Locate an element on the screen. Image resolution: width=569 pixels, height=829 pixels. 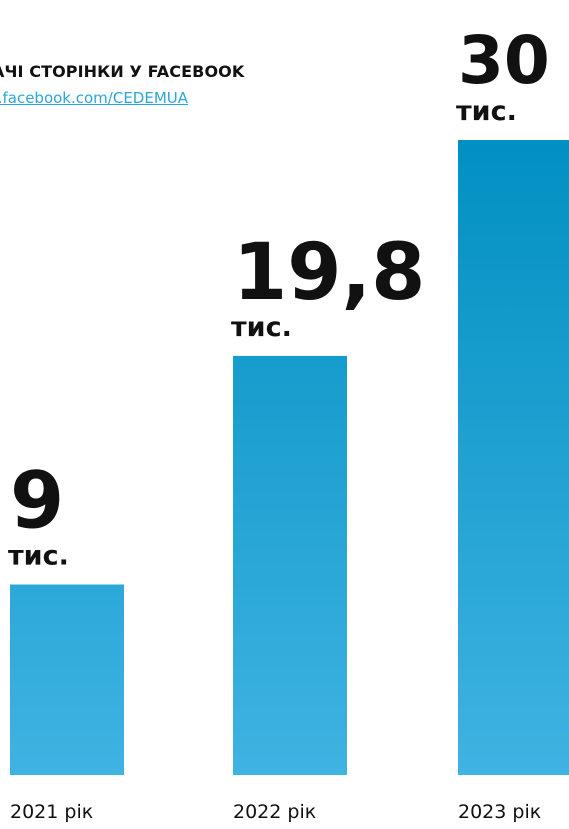
value-label-2: 19,8 is located at coordinates (329, 273).